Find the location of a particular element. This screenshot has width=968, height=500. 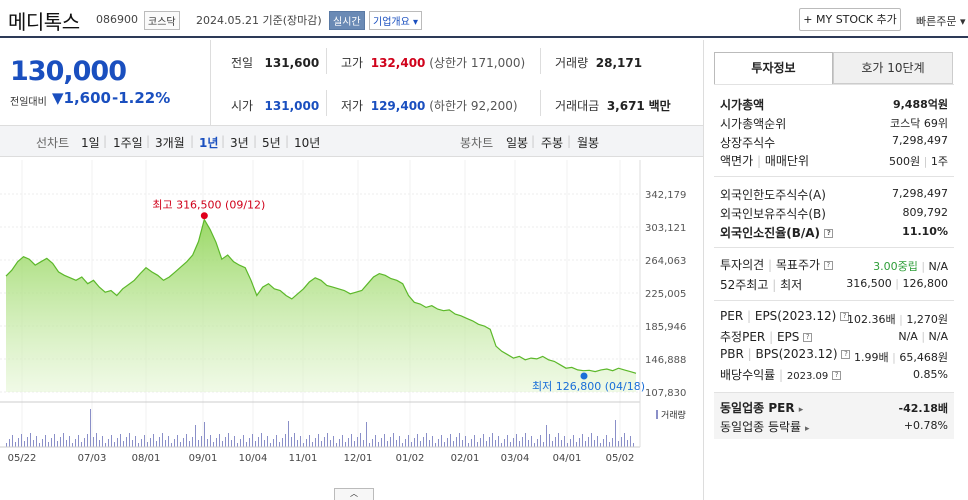

stock-name: 메디톡스 is located at coordinates (44, 22).